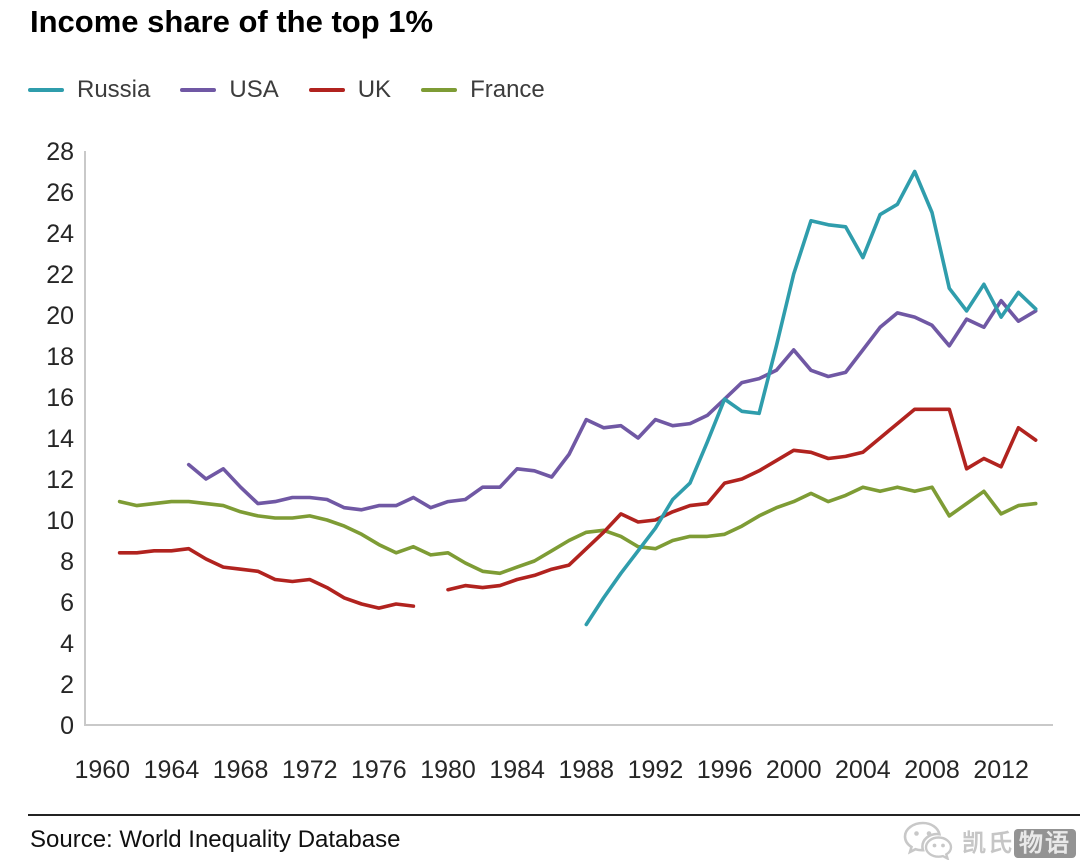 This screenshot has height=863, width=1080. What do you see at coordinates (60, 193) in the screenshot?
I see `y-tick-label: 26` at bounding box center [60, 193].